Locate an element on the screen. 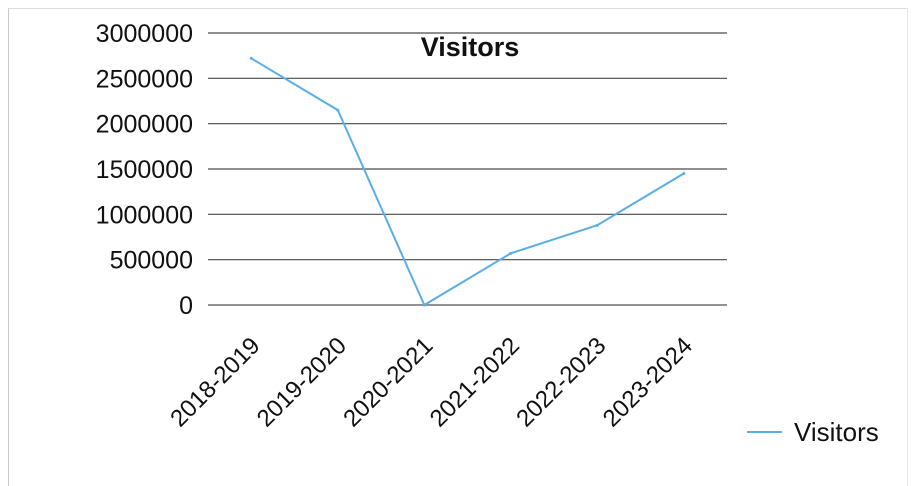 The width and height of the screenshot is (918, 486). legend: Visitors is located at coordinates (813, 432).